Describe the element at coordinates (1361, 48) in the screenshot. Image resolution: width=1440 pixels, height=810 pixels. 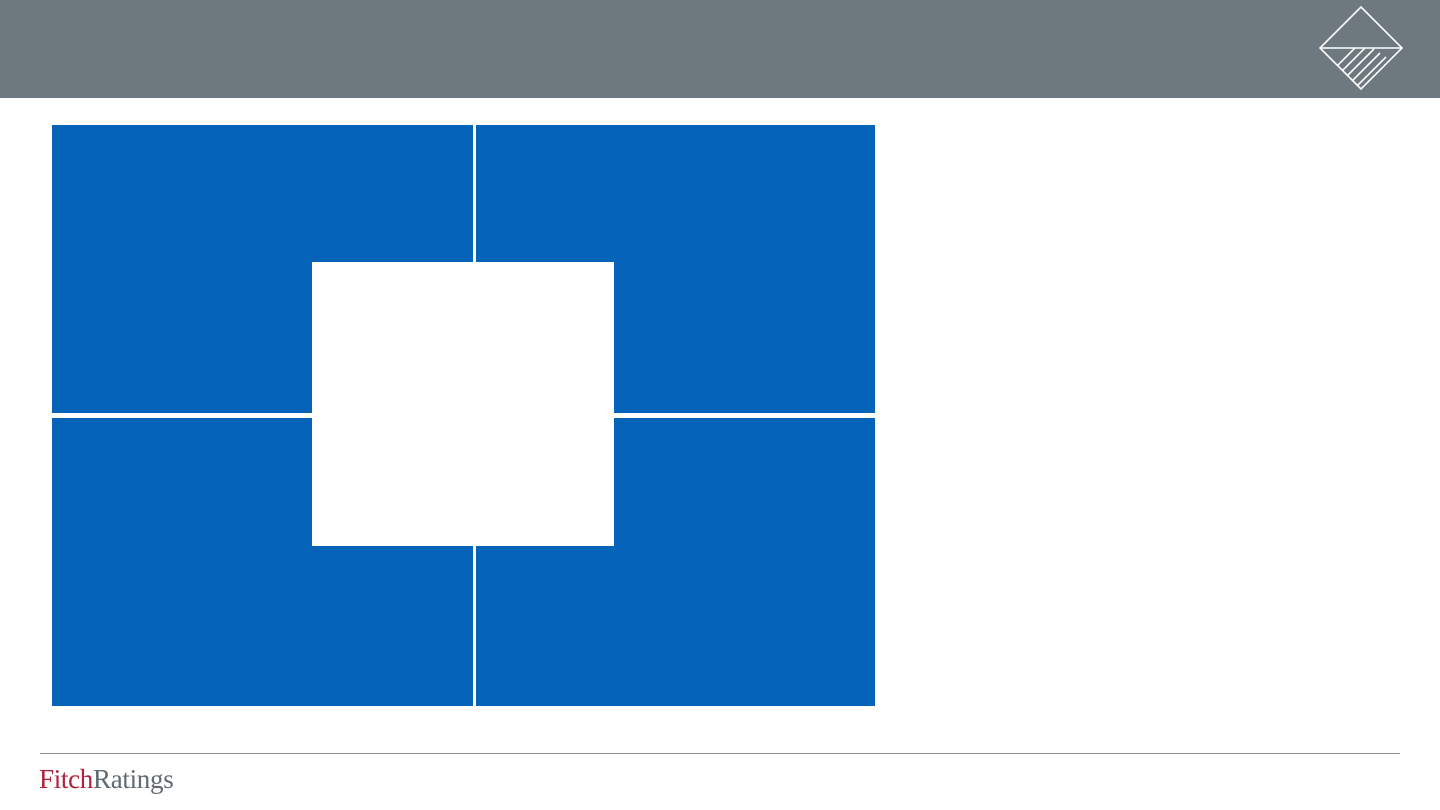
I see `diamond-hatched-icon` at that location.